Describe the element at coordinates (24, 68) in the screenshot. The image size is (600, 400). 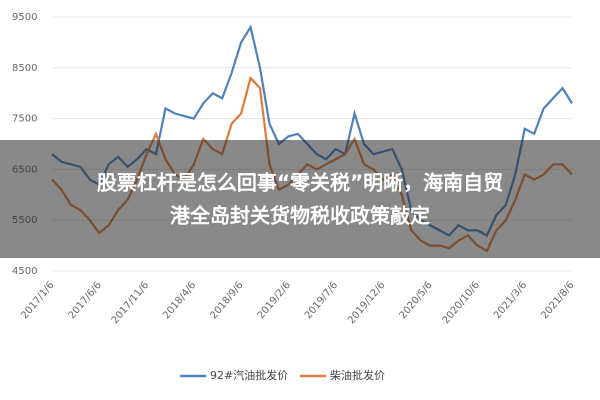
I see `y-tick-label: 8500` at that location.